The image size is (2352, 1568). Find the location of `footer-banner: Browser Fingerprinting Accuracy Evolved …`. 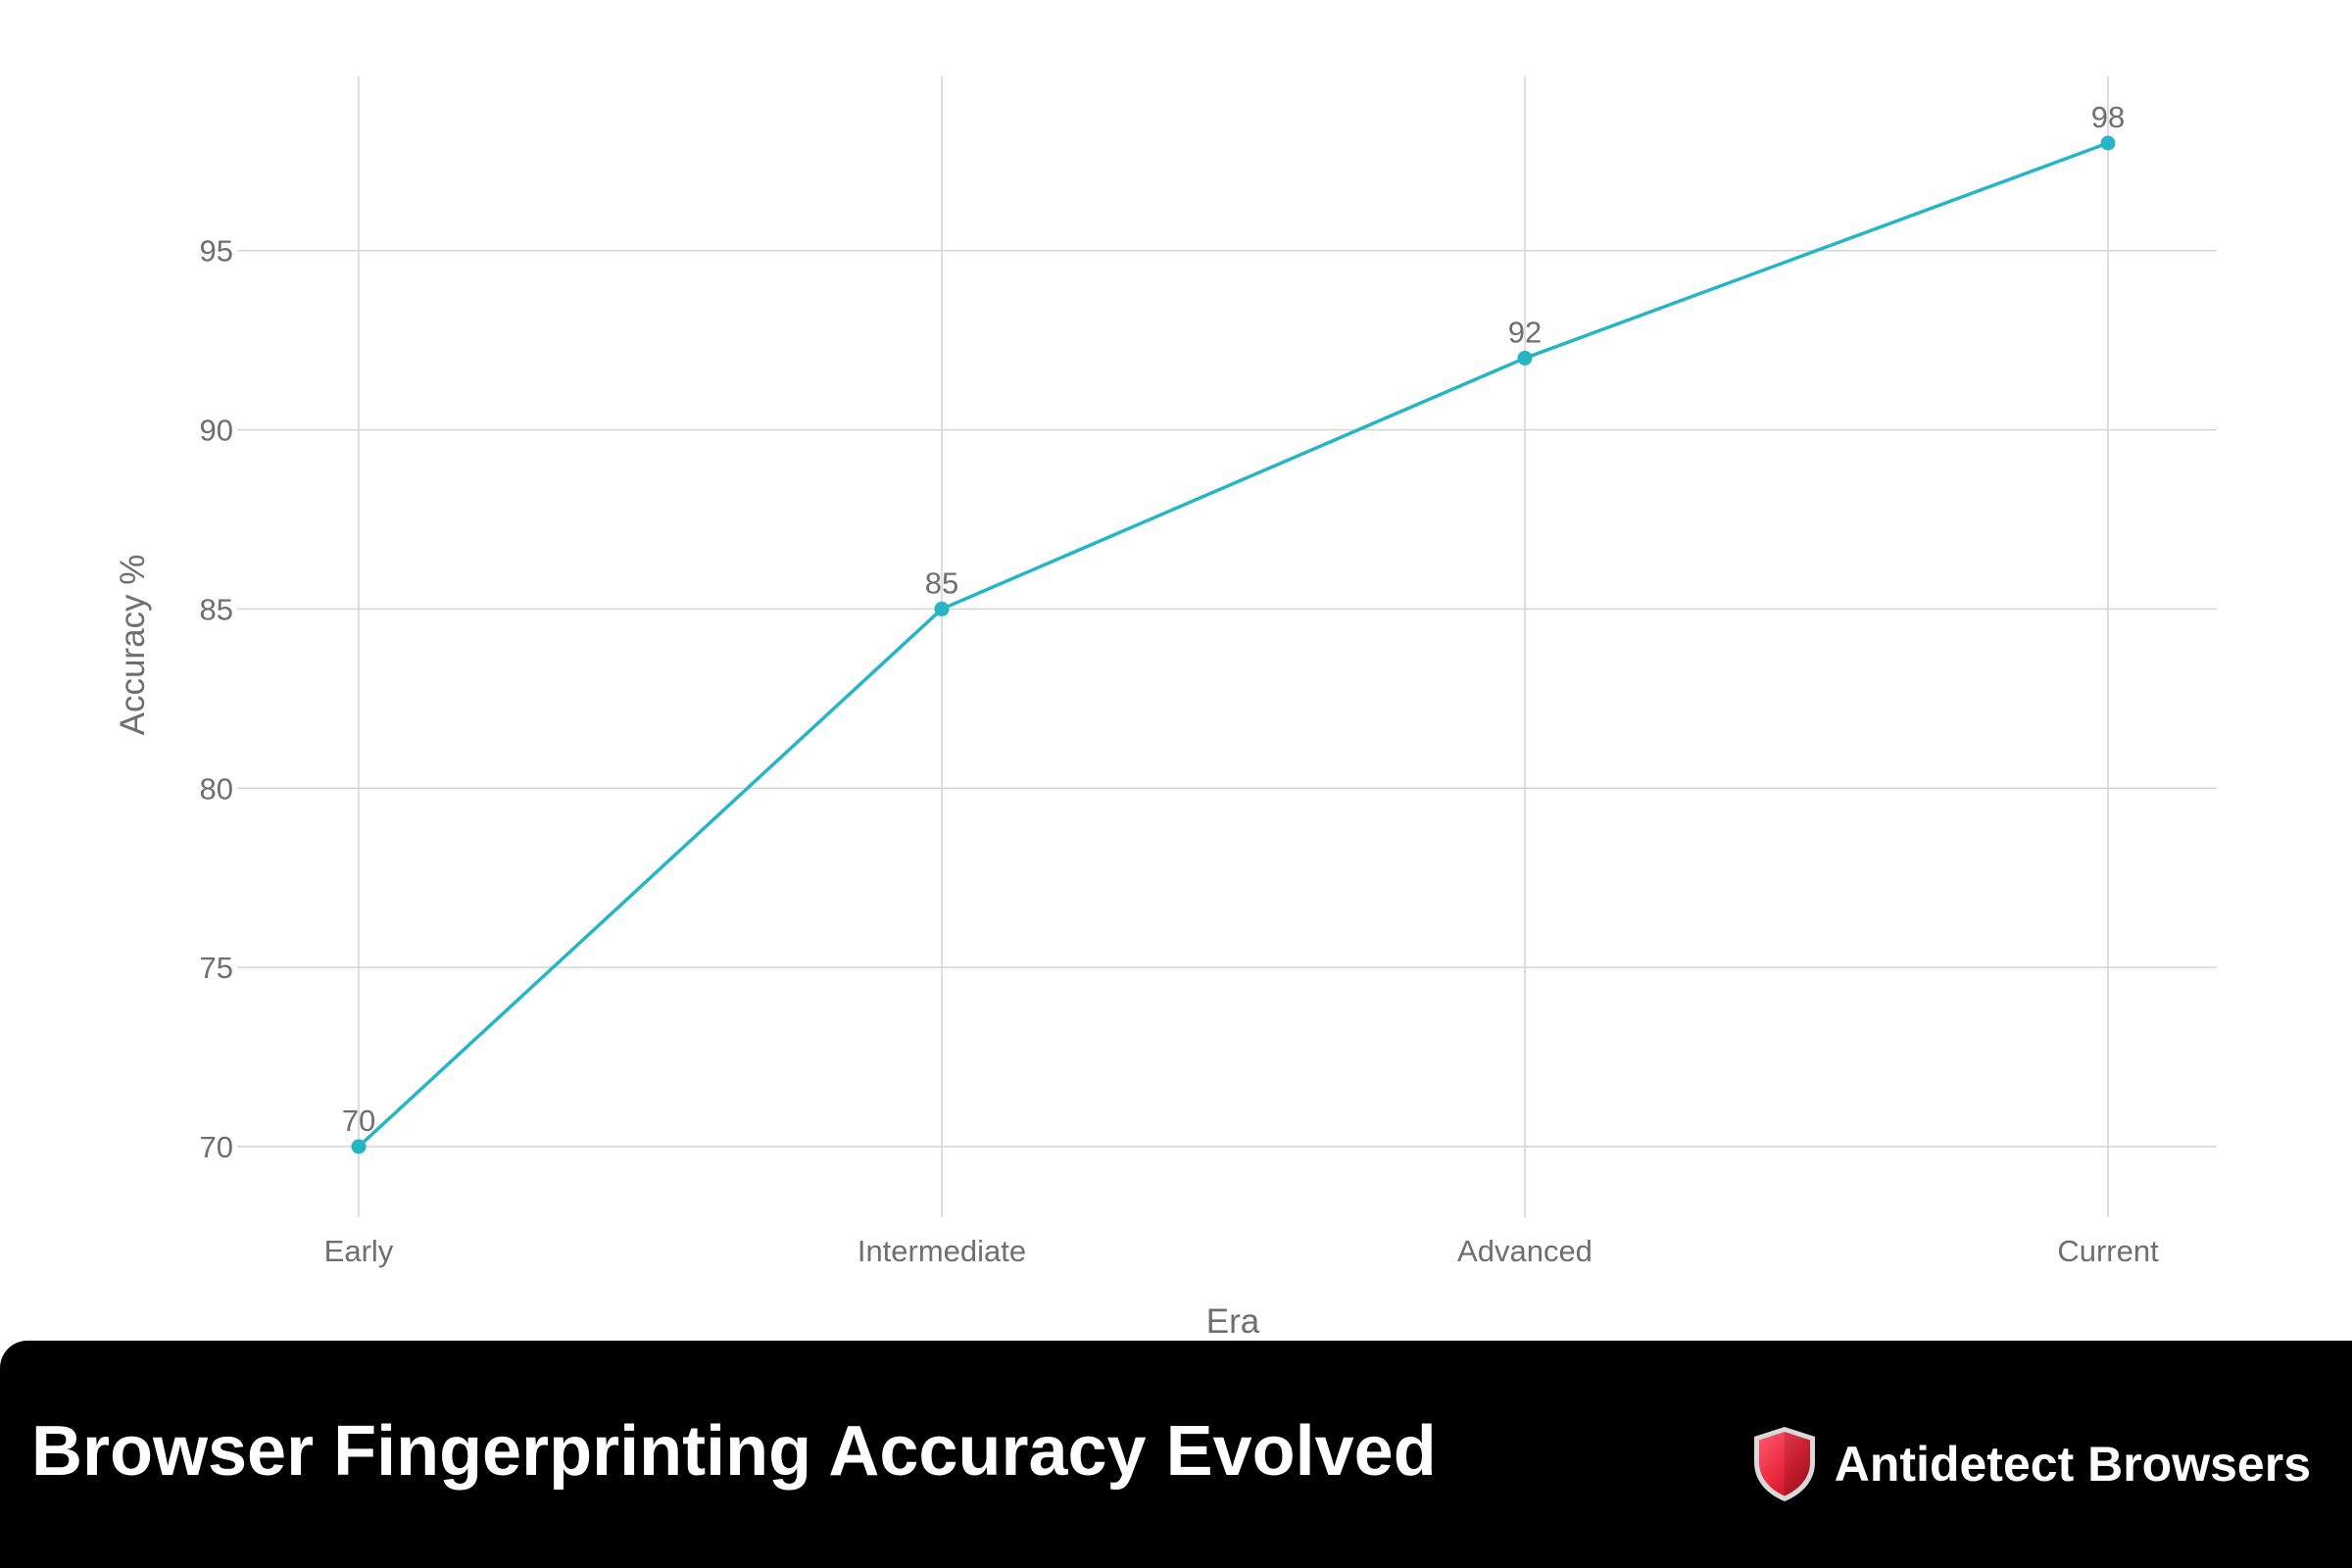

footer-banner: Browser Fingerprinting Accuracy Evolved … is located at coordinates (1176, 1454).